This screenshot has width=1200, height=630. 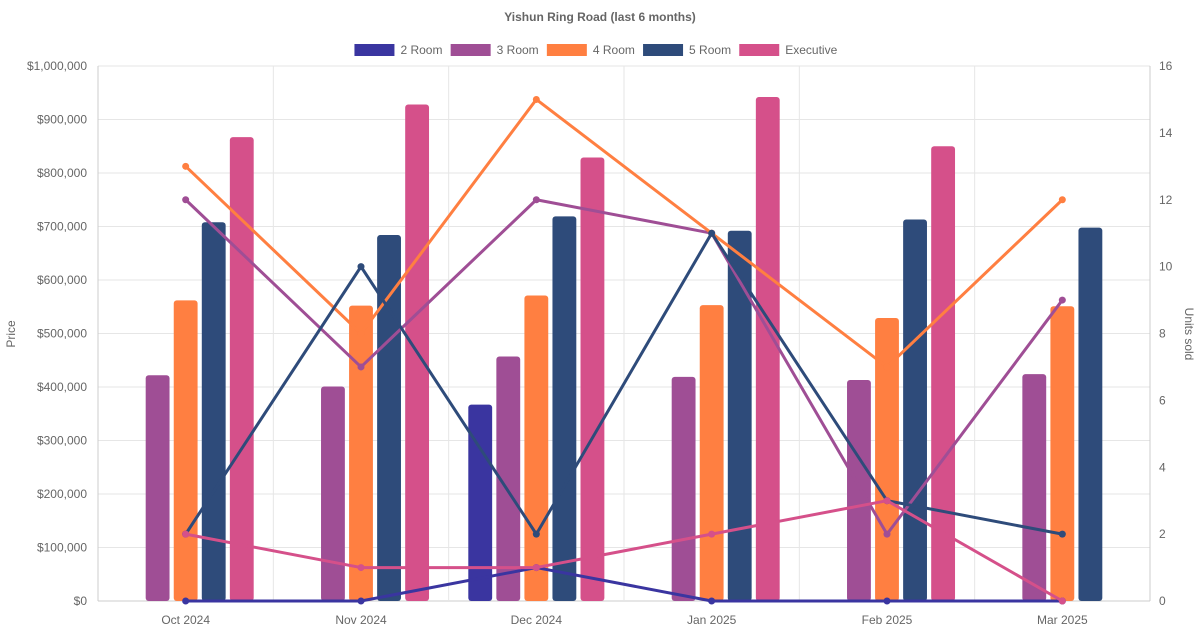 What do you see at coordinates (1166, 66) in the screenshot?
I see `y2-tick-label: 16` at bounding box center [1166, 66].